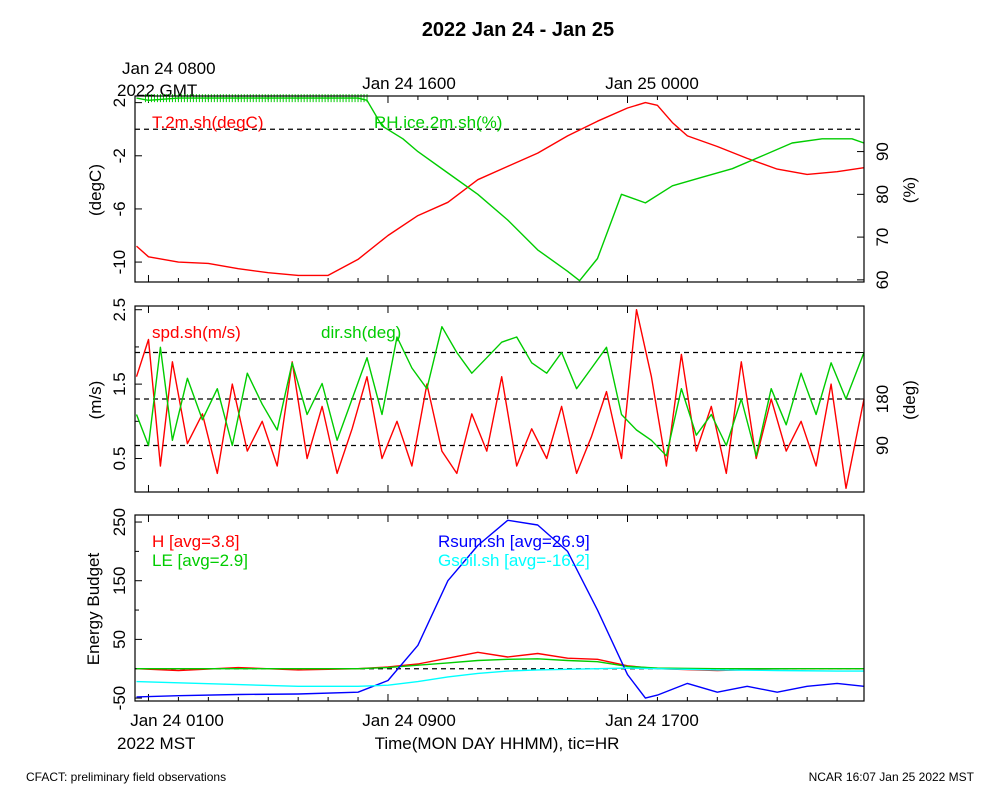  Describe the element at coordinates (882, 399) in the screenshot. I see `right-y-tick-label: 180` at that location.